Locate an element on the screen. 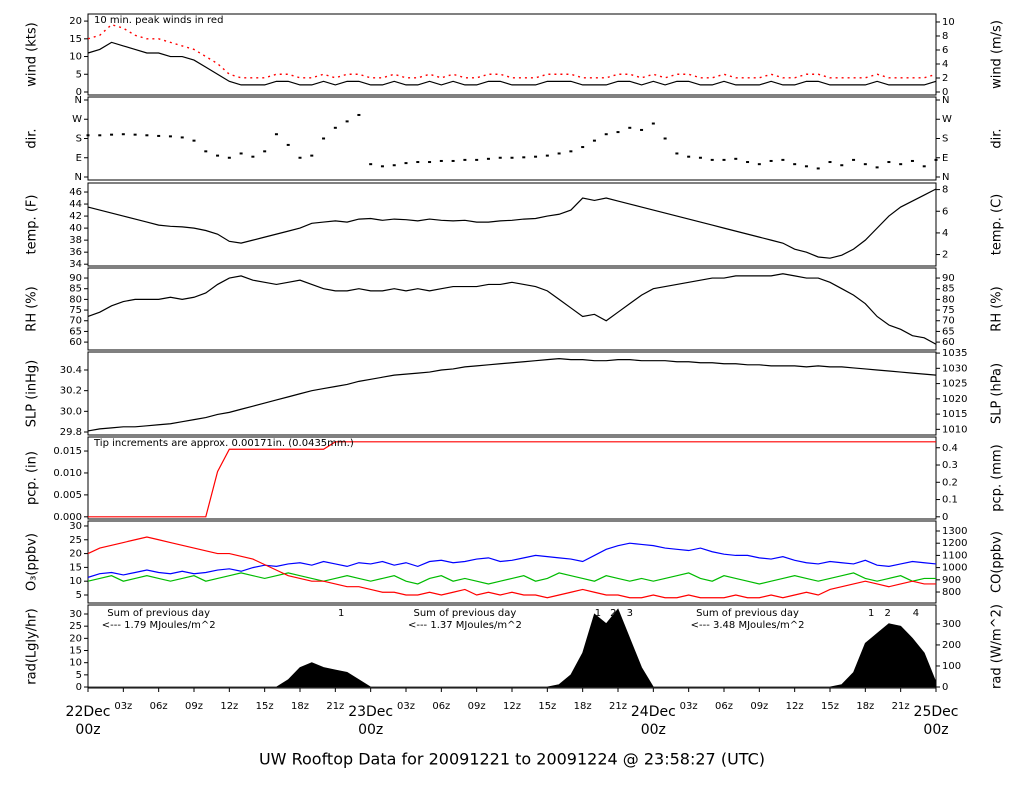  y-tick-label: 0.000 is located at coordinates (67, 517).